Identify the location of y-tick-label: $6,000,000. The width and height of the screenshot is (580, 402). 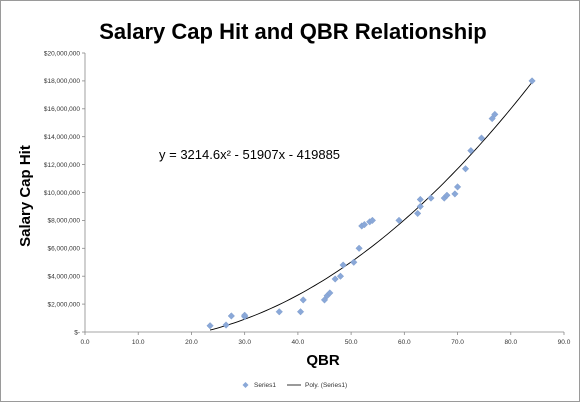
(63, 249).